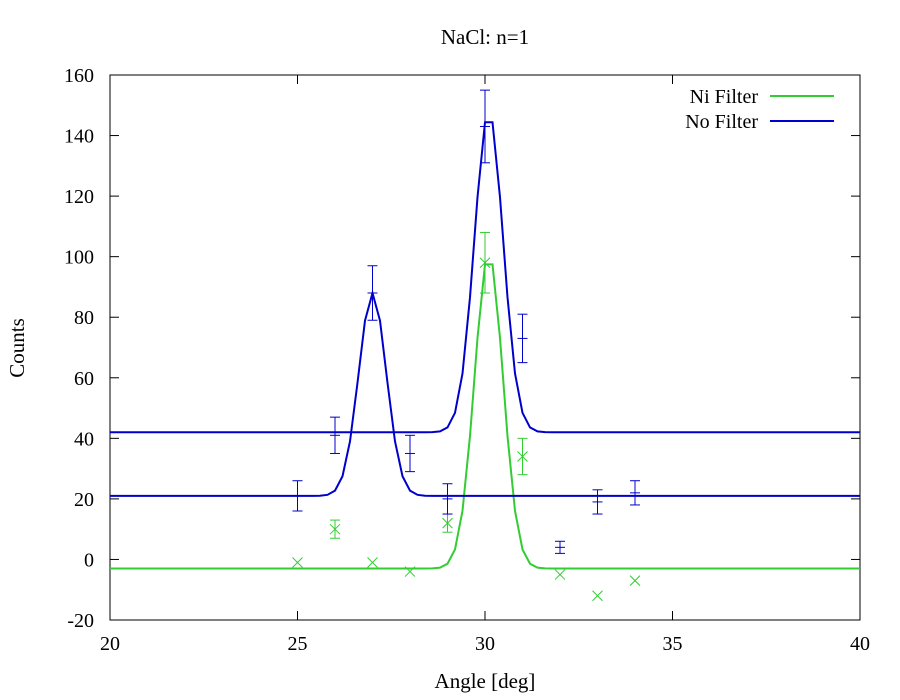 The width and height of the screenshot is (900, 700). I want to click on y-tick-label: 60, so click(84, 379).